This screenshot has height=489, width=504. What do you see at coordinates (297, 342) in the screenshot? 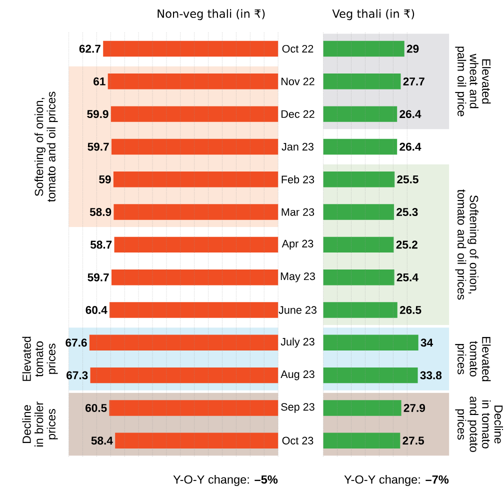
I see `y-tick-label: July 23` at bounding box center [297, 342].